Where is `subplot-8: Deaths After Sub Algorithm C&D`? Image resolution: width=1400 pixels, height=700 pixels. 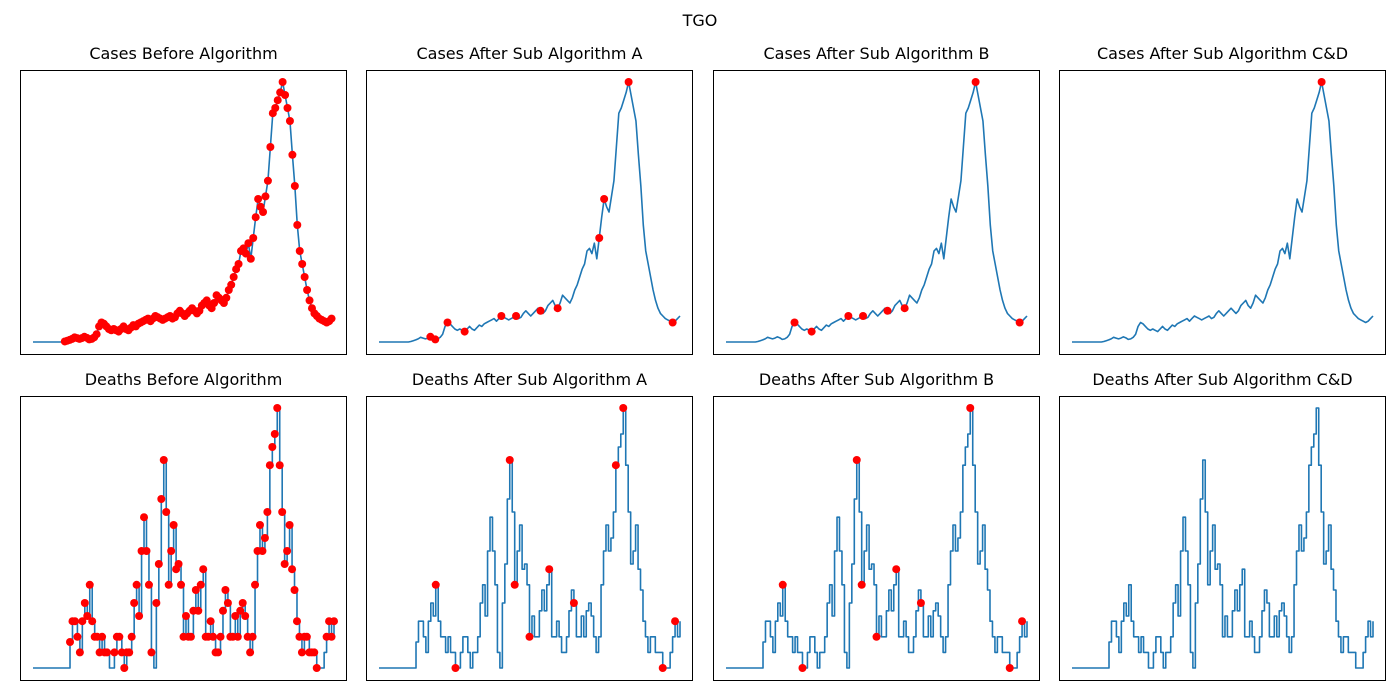
subplot-8: Deaths After Sub Algorithm C&D is located at coordinates (1222, 525).